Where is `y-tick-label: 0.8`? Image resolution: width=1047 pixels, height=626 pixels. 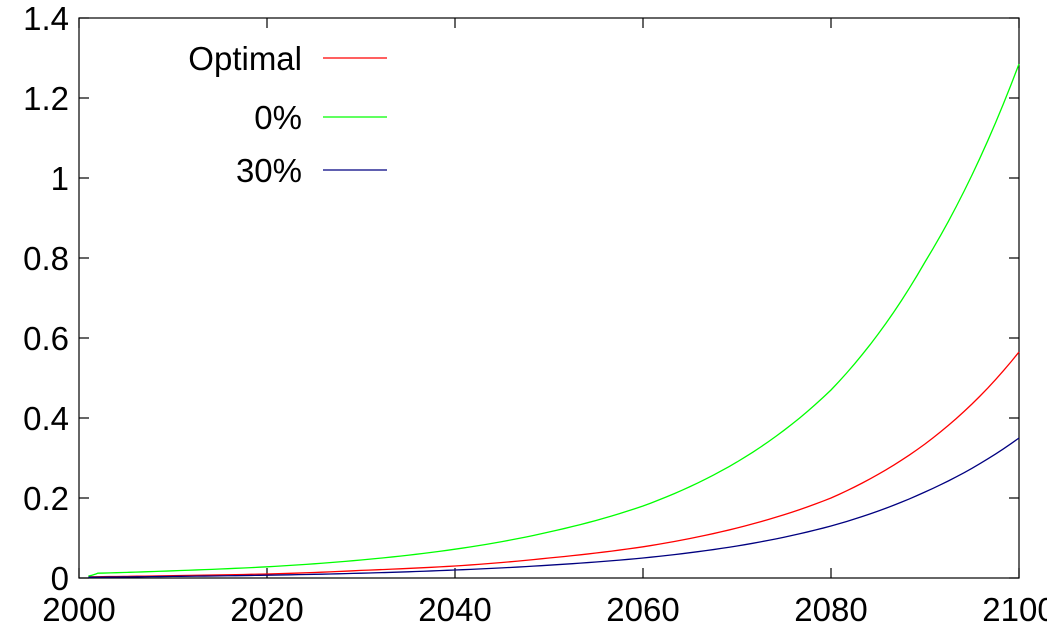
y-tick-label: 0.8 is located at coordinates (46, 258).